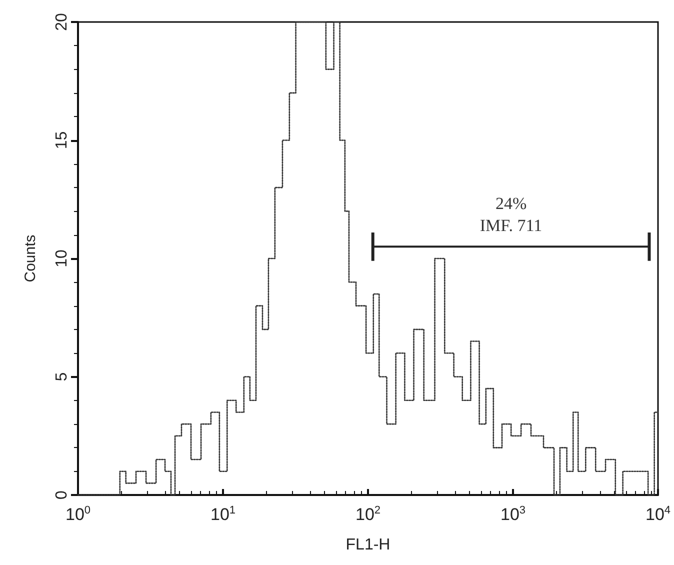 The width and height of the screenshot is (674, 565). What do you see at coordinates (30, 258) in the screenshot?
I see `y-axis-title: Counts` at bounding box center [30, 258].